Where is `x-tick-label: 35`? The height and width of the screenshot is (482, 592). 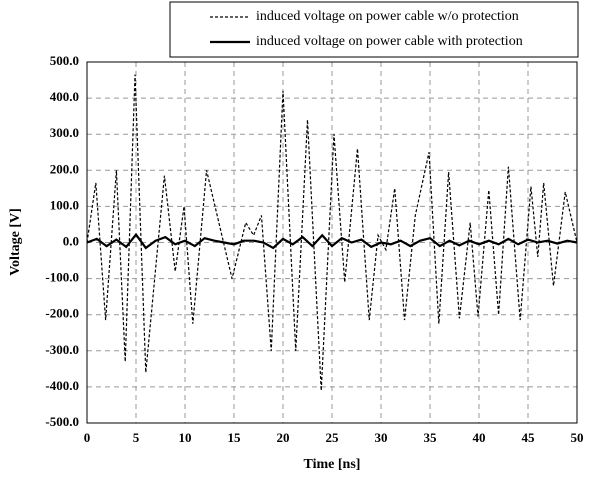 x-tick-label: 35 is located at coordinates (431, 437).